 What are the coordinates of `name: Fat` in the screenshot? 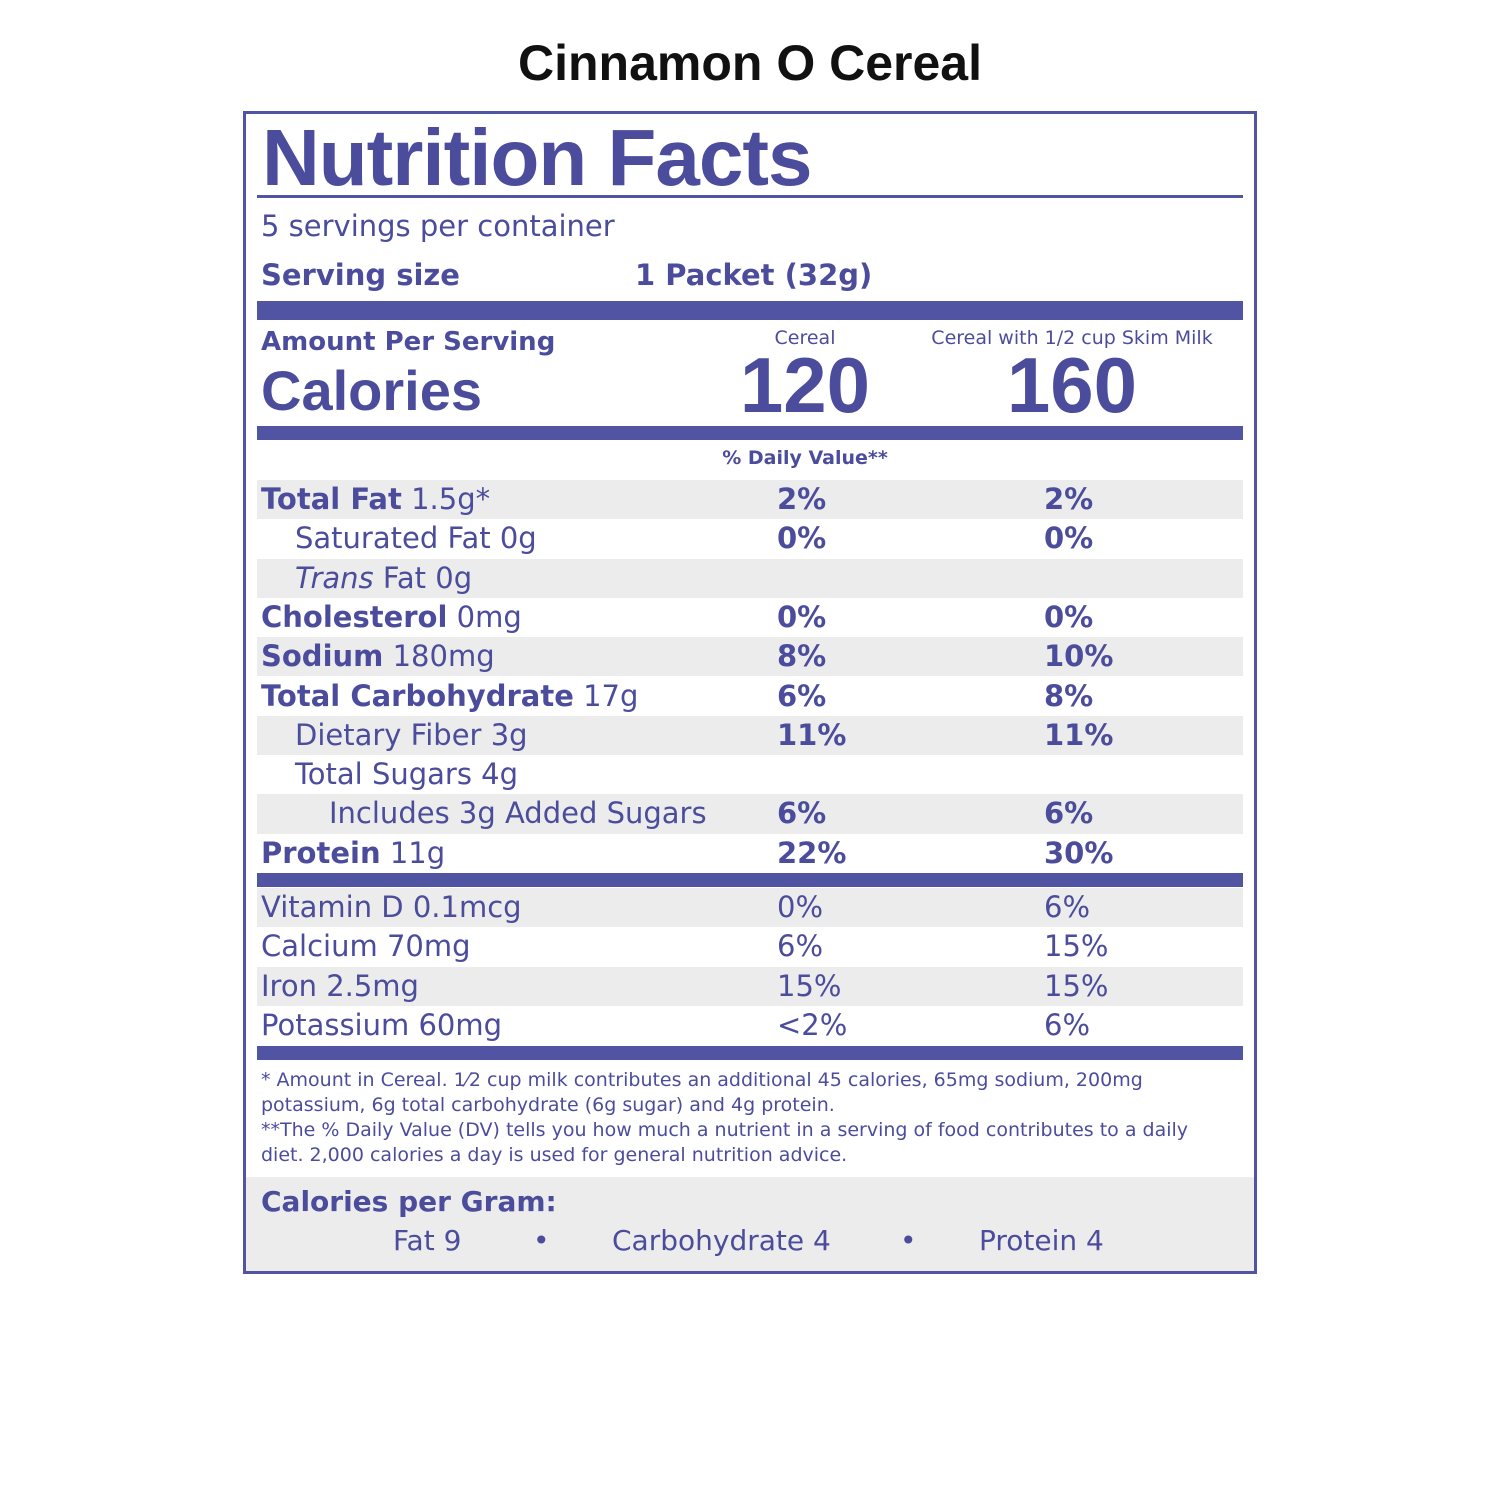 It's located at (404, 577).